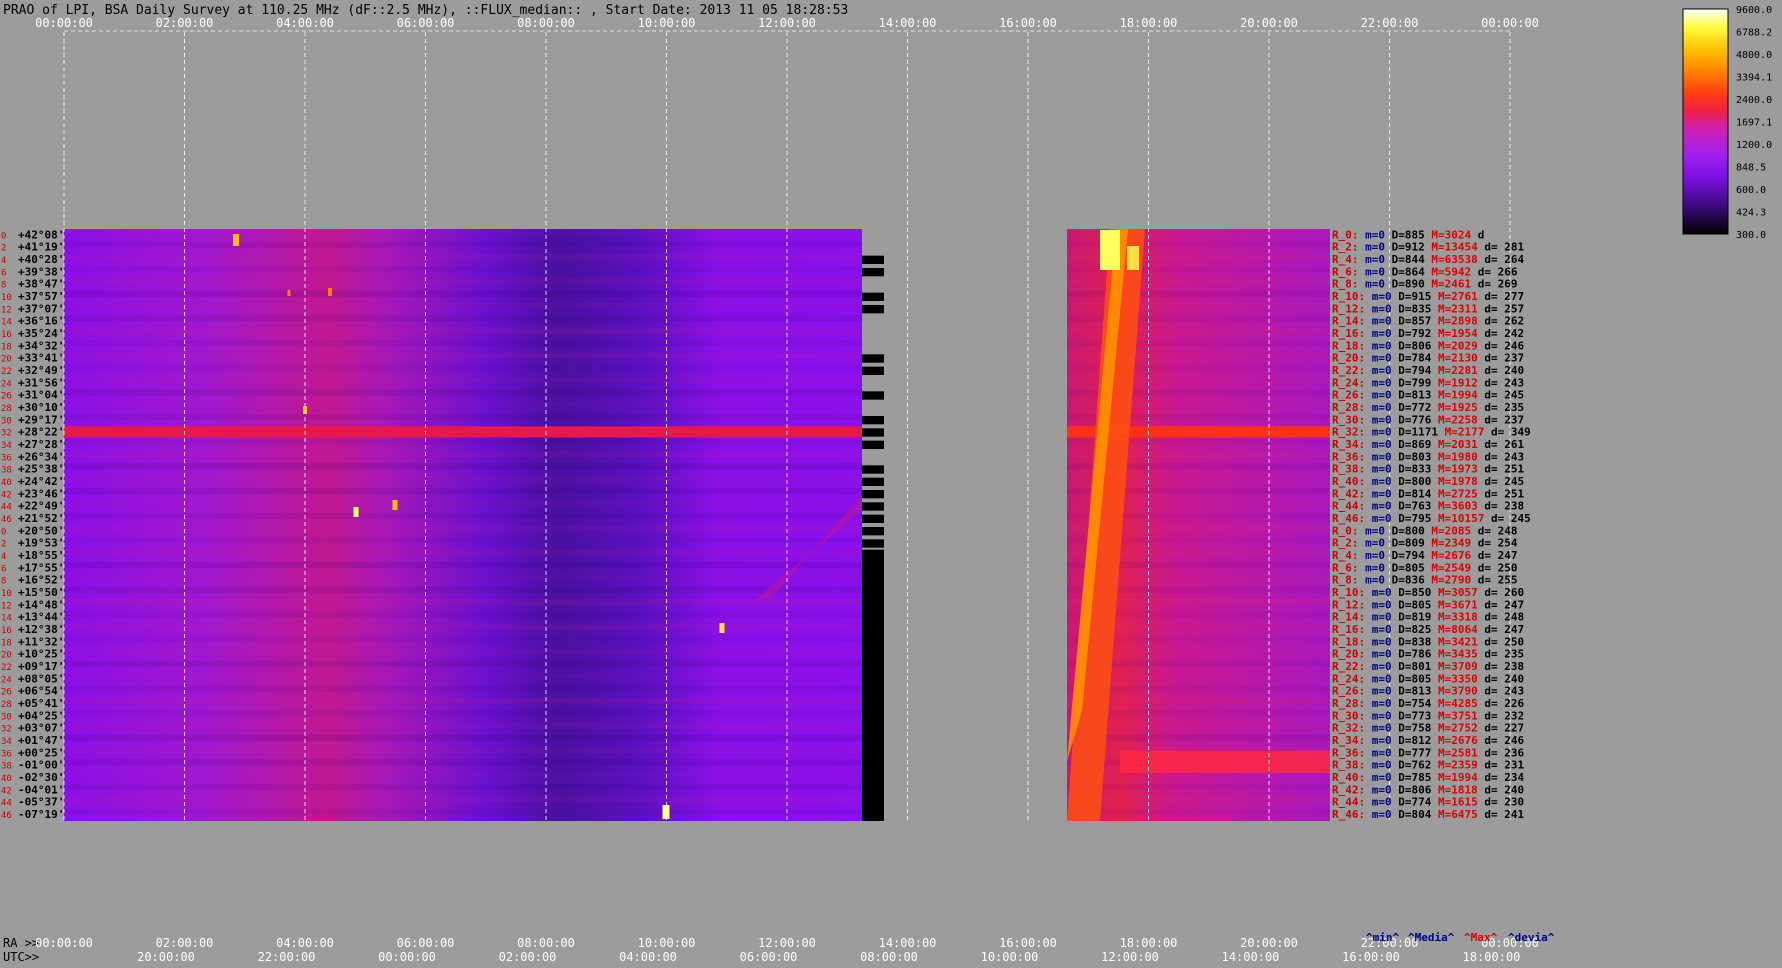  What do you see at coordinates (769, 957) in the screenshot?
I see `utc-tick: 06:00:00` at bounding box center [769, 957].